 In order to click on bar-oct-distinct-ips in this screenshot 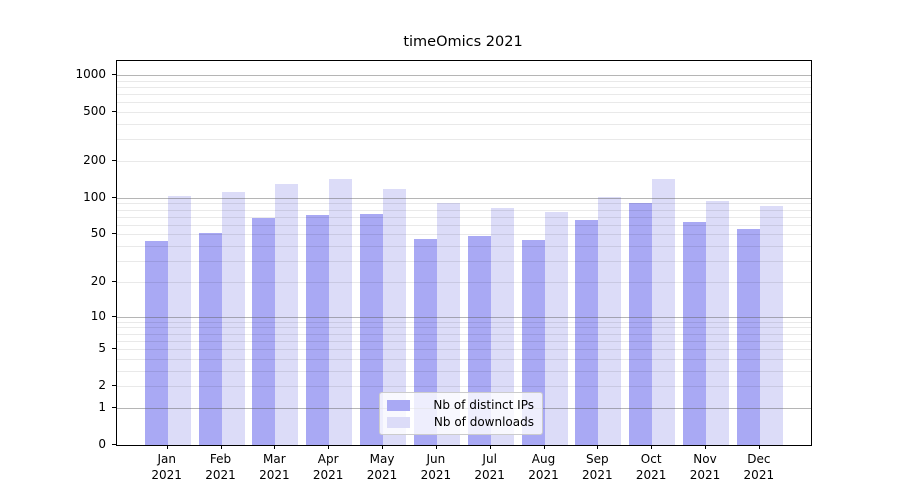, I will do `click(641, 323)`.